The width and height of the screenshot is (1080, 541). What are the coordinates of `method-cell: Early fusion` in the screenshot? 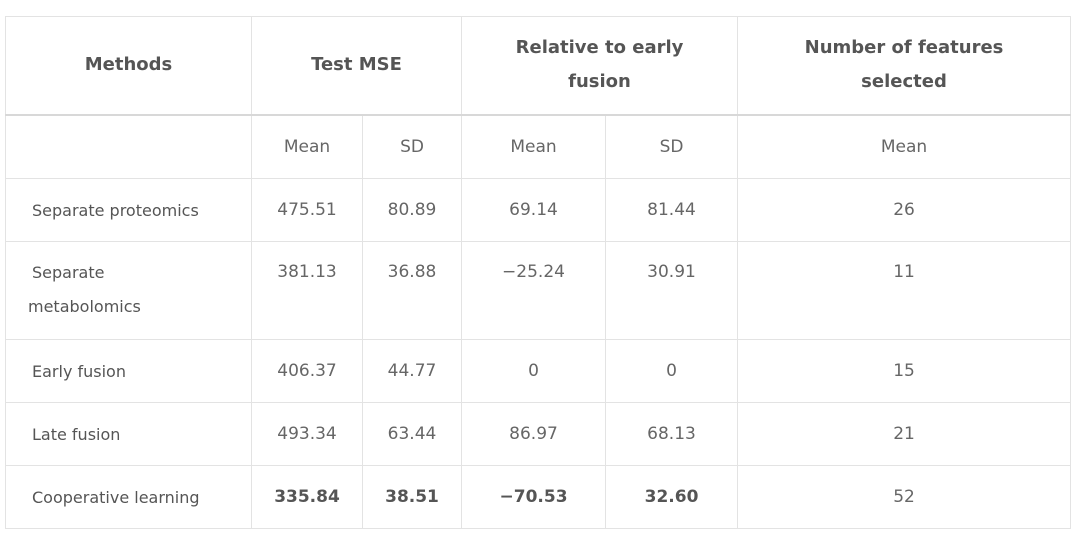 It's located at (128, 371).